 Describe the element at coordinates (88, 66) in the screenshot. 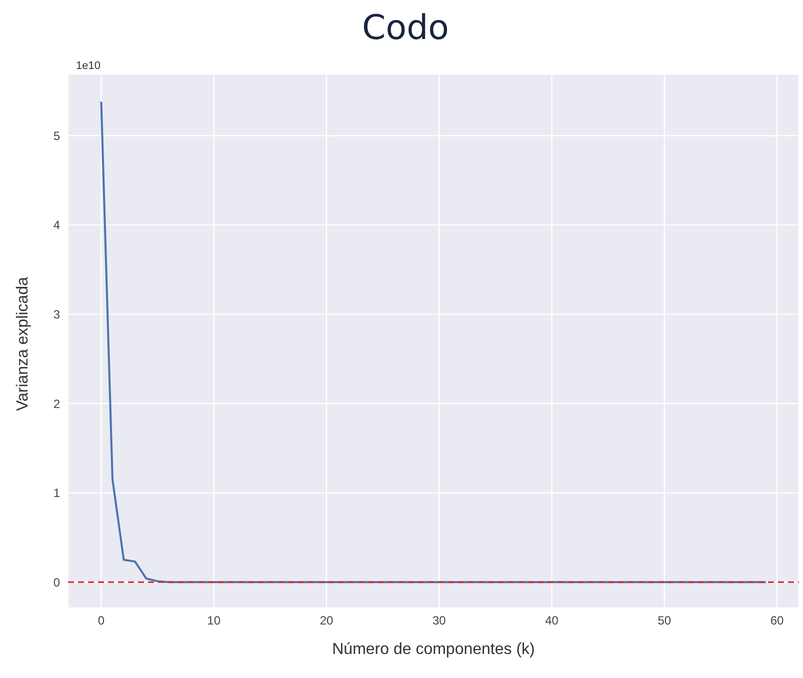

I see `text: 1e10` at that location.